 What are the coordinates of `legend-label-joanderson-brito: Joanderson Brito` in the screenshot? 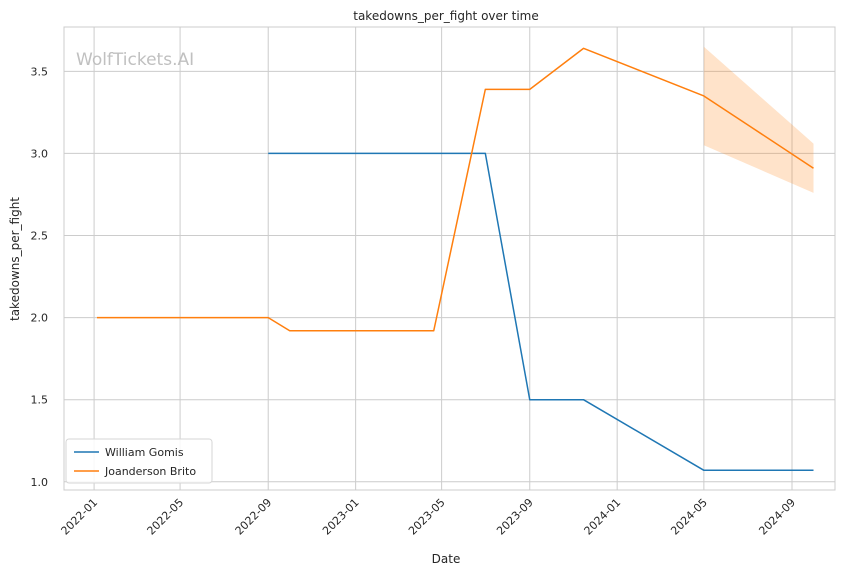 It's located at (150, 471).